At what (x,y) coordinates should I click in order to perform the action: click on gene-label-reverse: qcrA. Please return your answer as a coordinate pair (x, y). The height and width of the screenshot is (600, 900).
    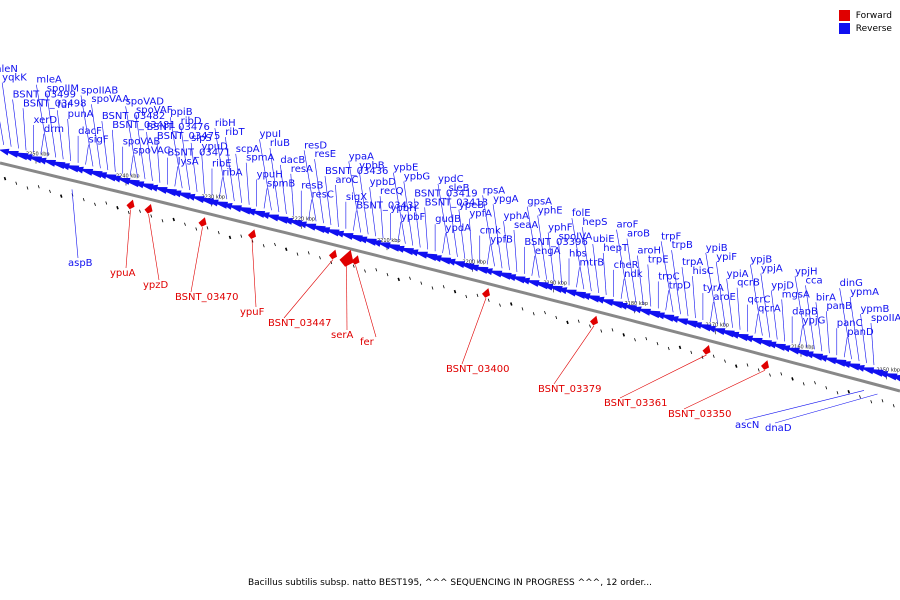
    Looking at the image, I should click on (769, 309).